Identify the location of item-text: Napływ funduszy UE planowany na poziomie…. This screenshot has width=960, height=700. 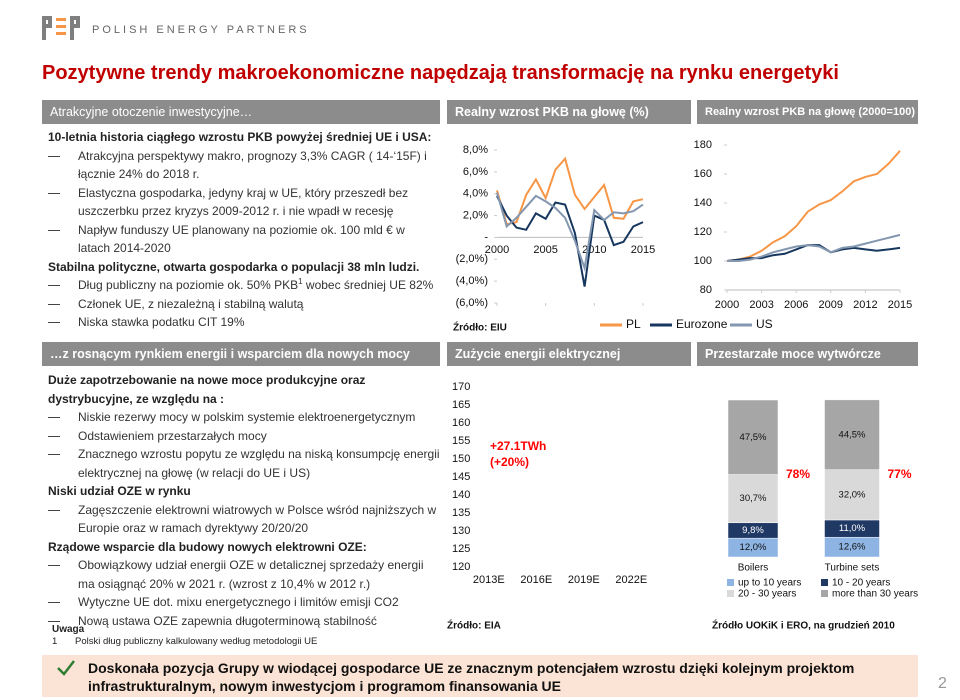
(241, 239).